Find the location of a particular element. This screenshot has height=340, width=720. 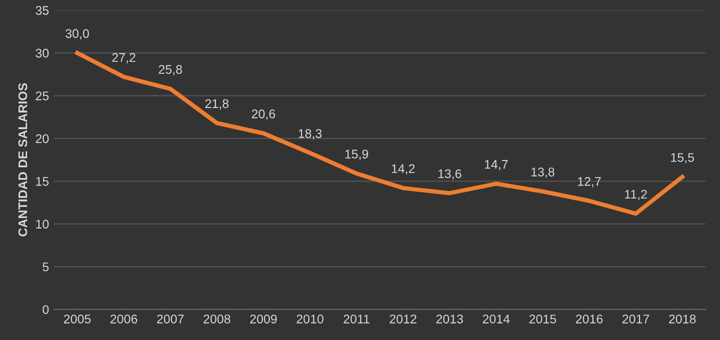

data-label: 25,8 is located at coordinates (170, 70).